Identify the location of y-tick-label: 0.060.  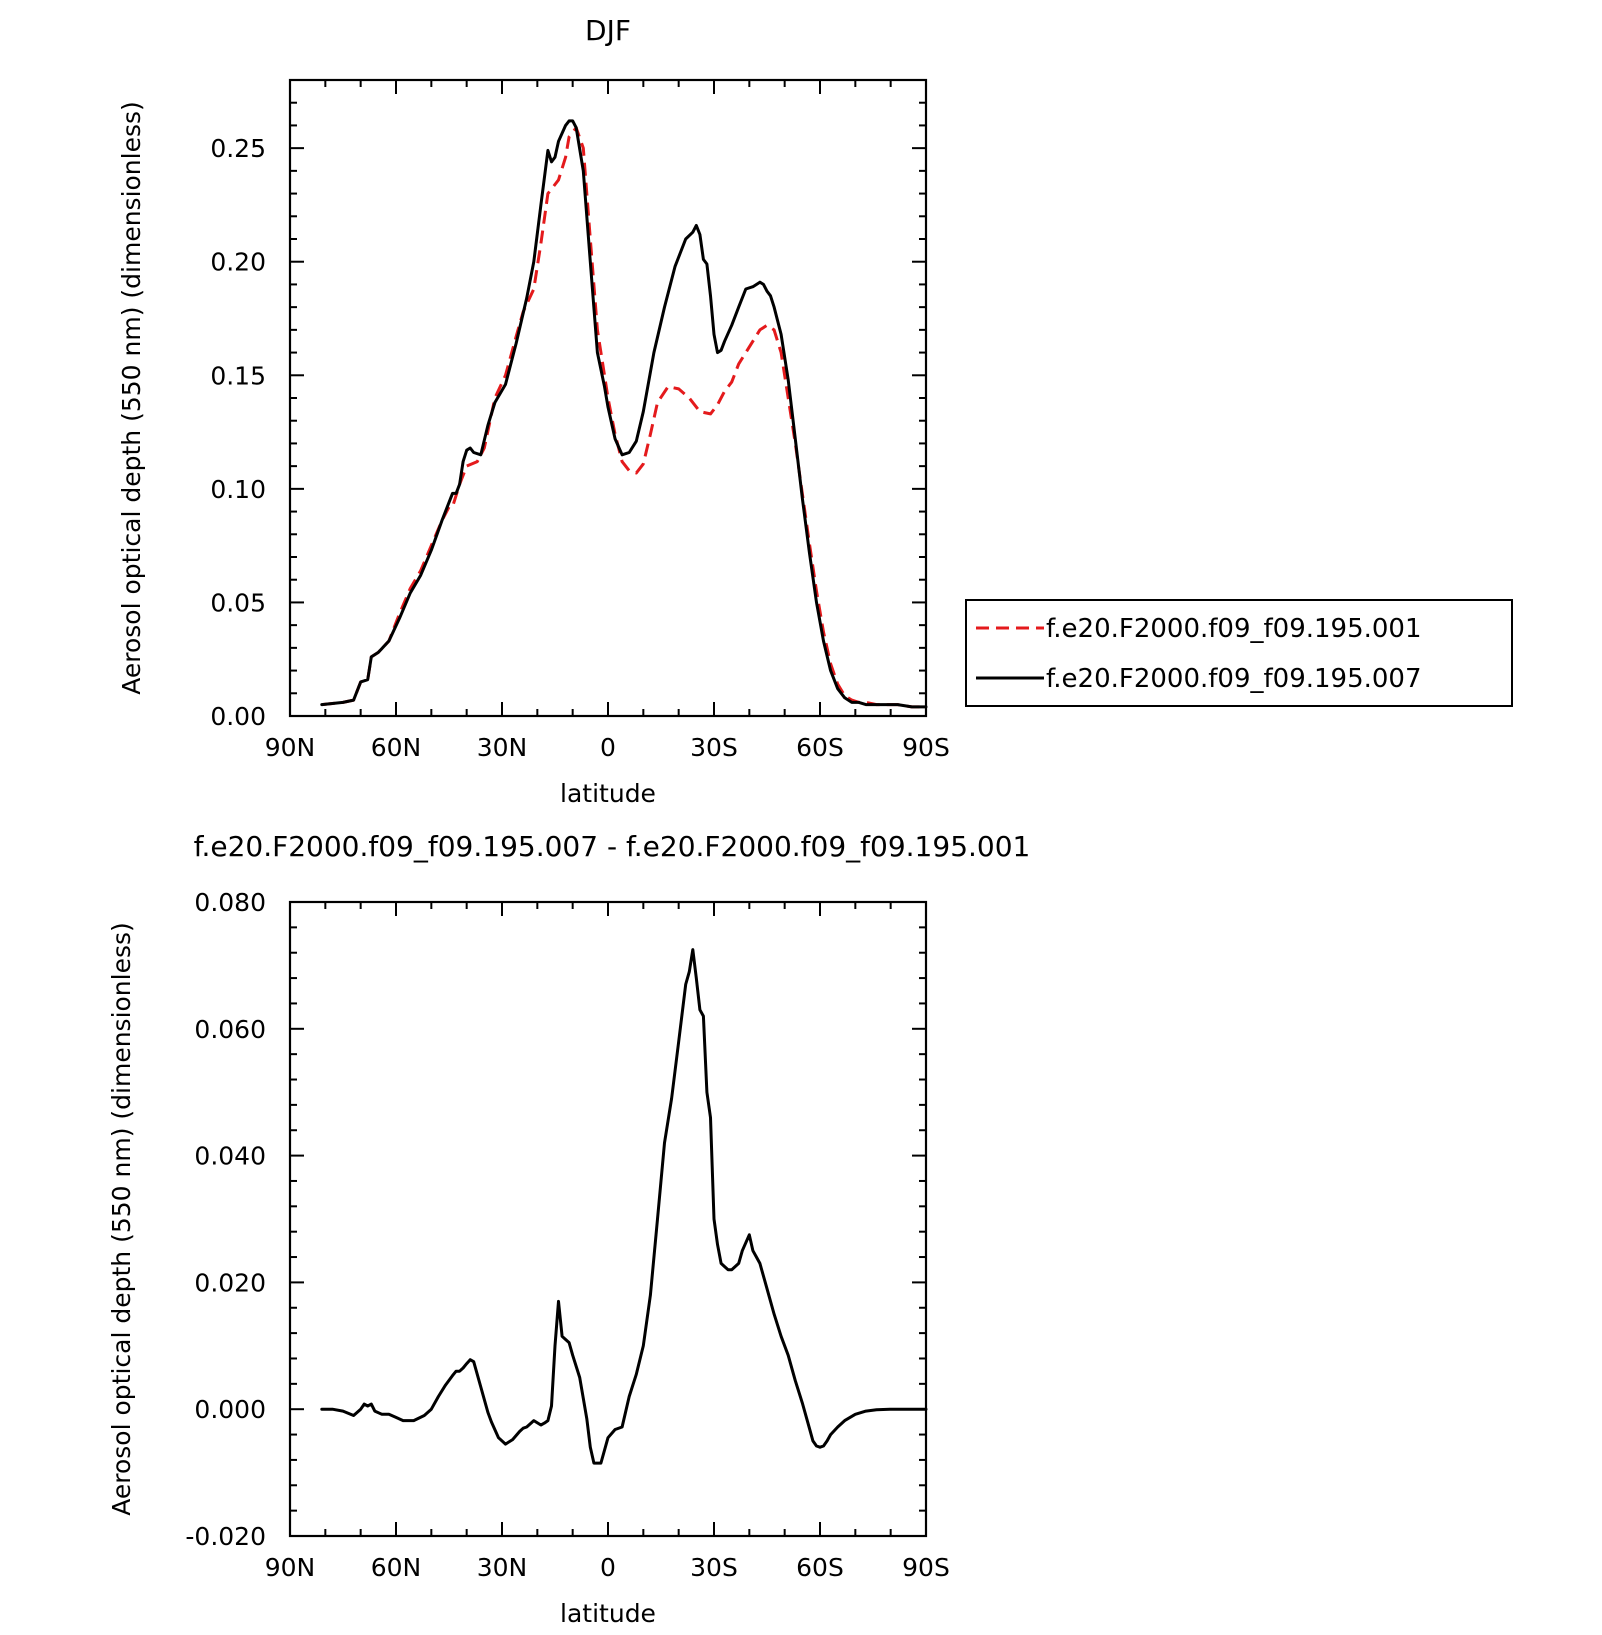
(230, 1029).